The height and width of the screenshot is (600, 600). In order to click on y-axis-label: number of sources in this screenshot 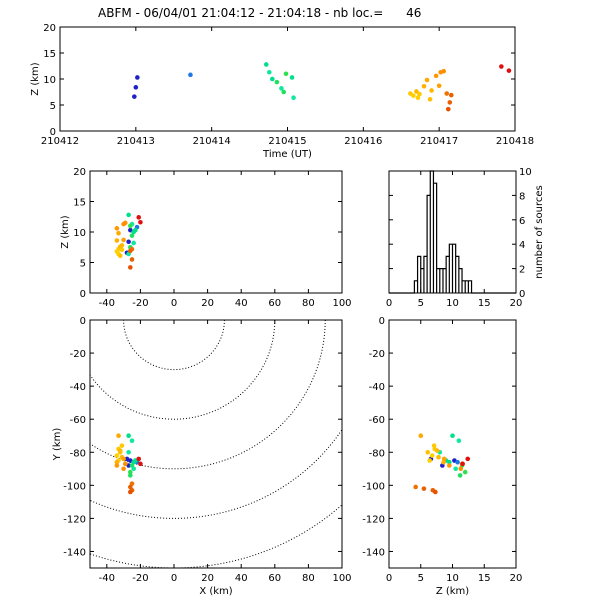, I will do `click(539, 231)`.